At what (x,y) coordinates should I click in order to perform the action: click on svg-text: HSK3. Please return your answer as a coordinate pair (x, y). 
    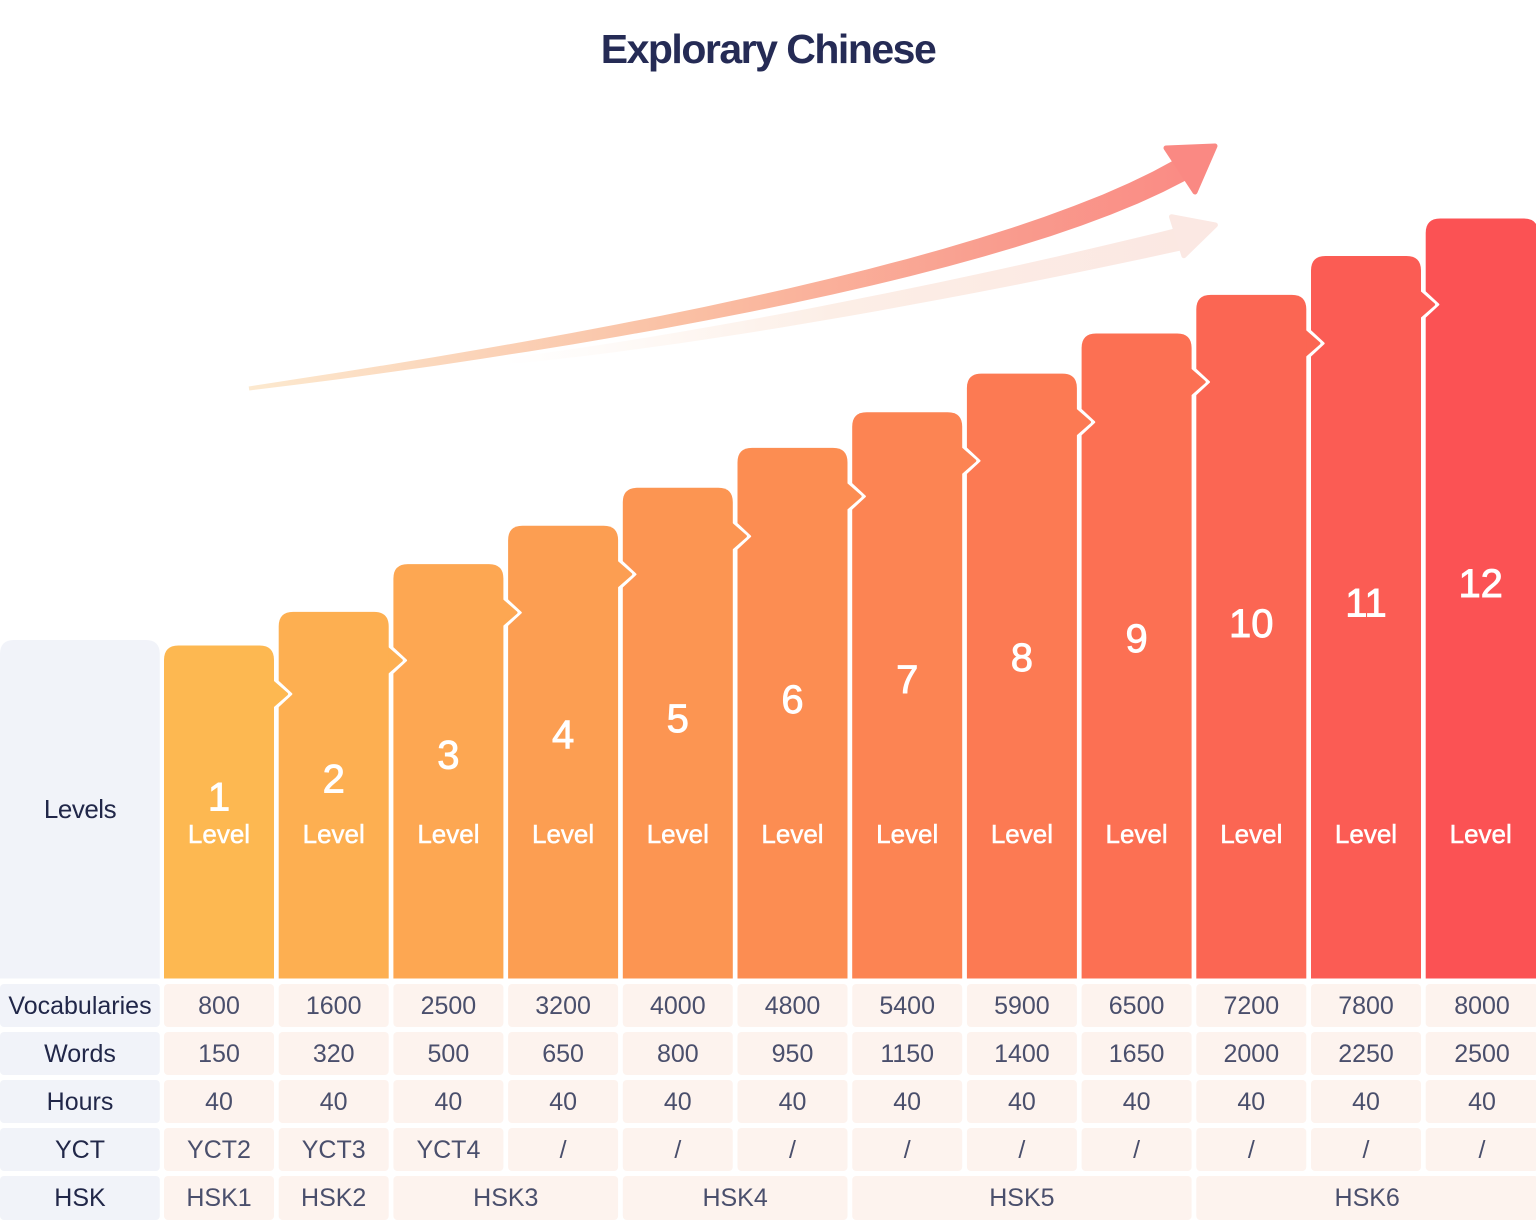
    Looking at the image, I should click on (505, 1198).